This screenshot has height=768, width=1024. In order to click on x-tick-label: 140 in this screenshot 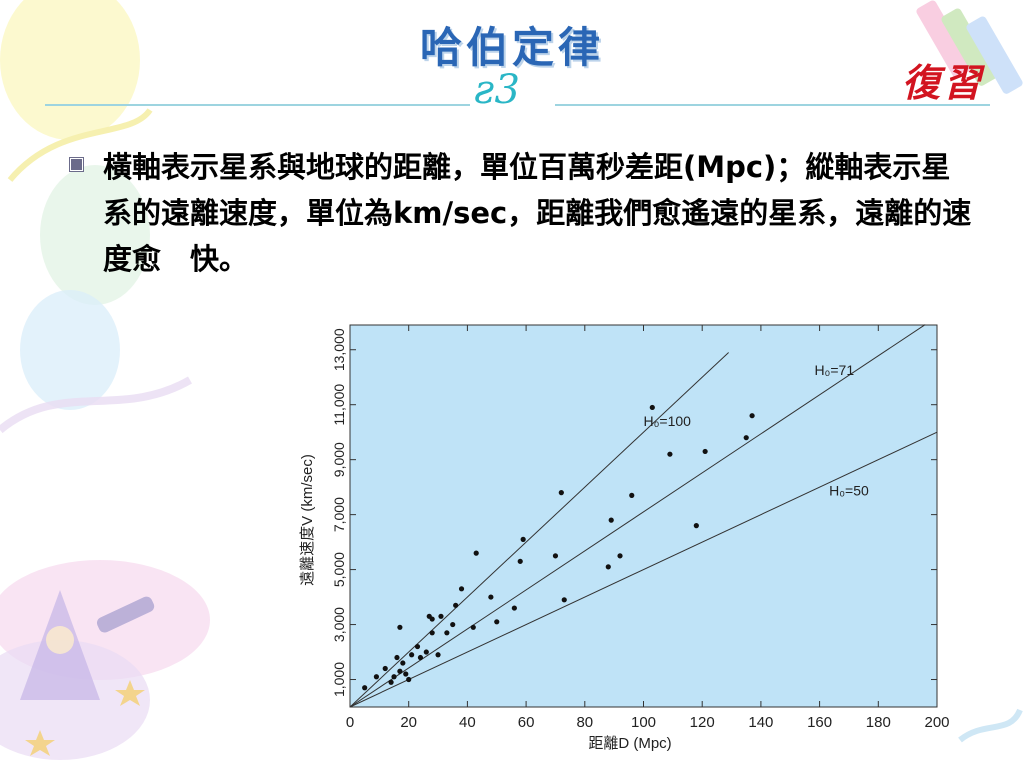, I will do `click(760, 722)`.